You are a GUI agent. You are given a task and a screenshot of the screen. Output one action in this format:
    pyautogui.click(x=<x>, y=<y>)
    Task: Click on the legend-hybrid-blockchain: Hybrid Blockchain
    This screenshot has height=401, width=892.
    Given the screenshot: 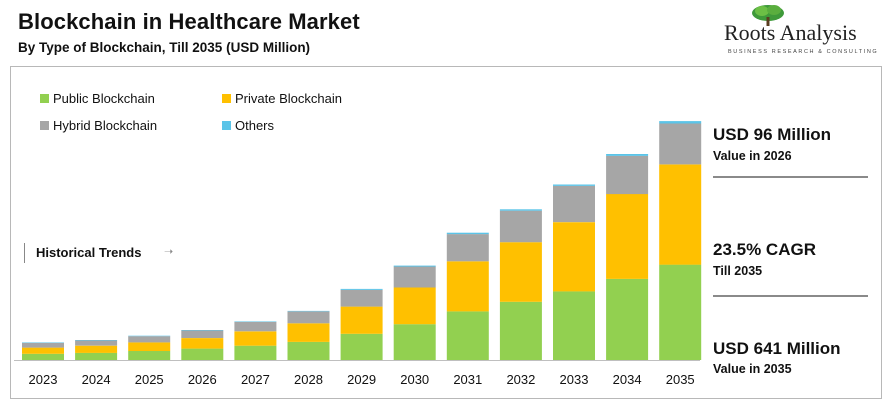 What is the action you would take?
    pyautogui.click(x=98, y=125)
    